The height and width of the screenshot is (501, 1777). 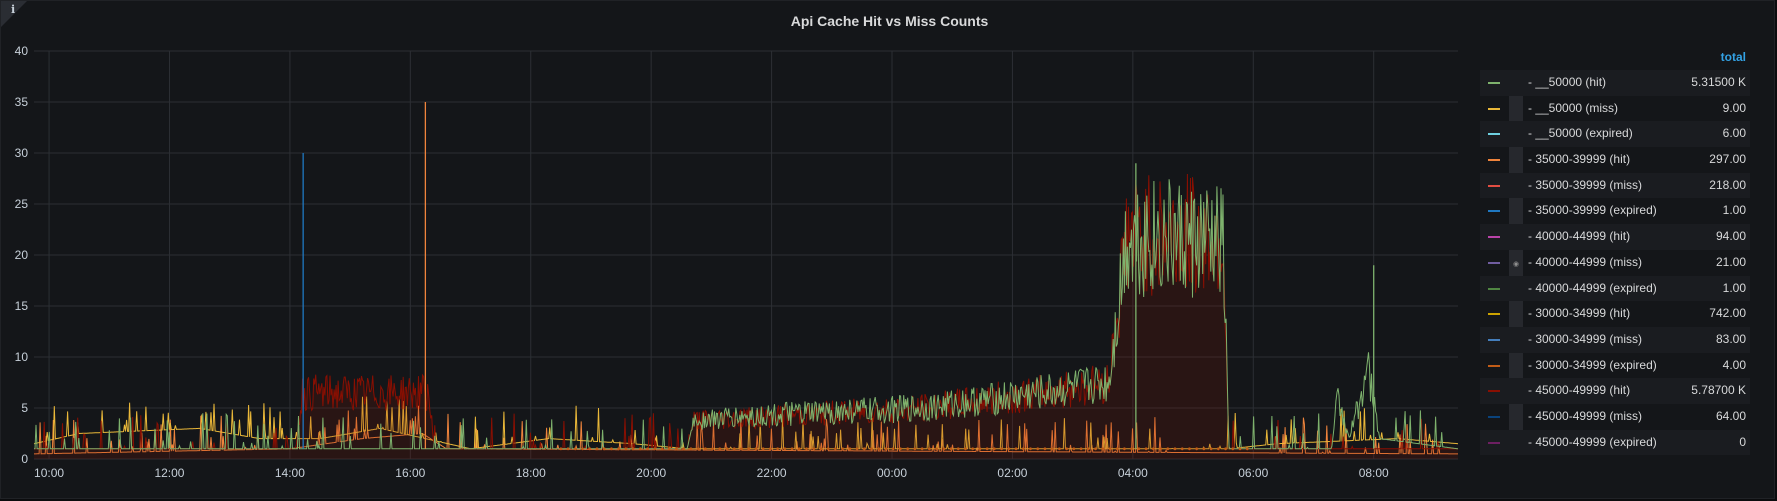 I want to click on legend-header-total: total, so click(x=1733, y=57).